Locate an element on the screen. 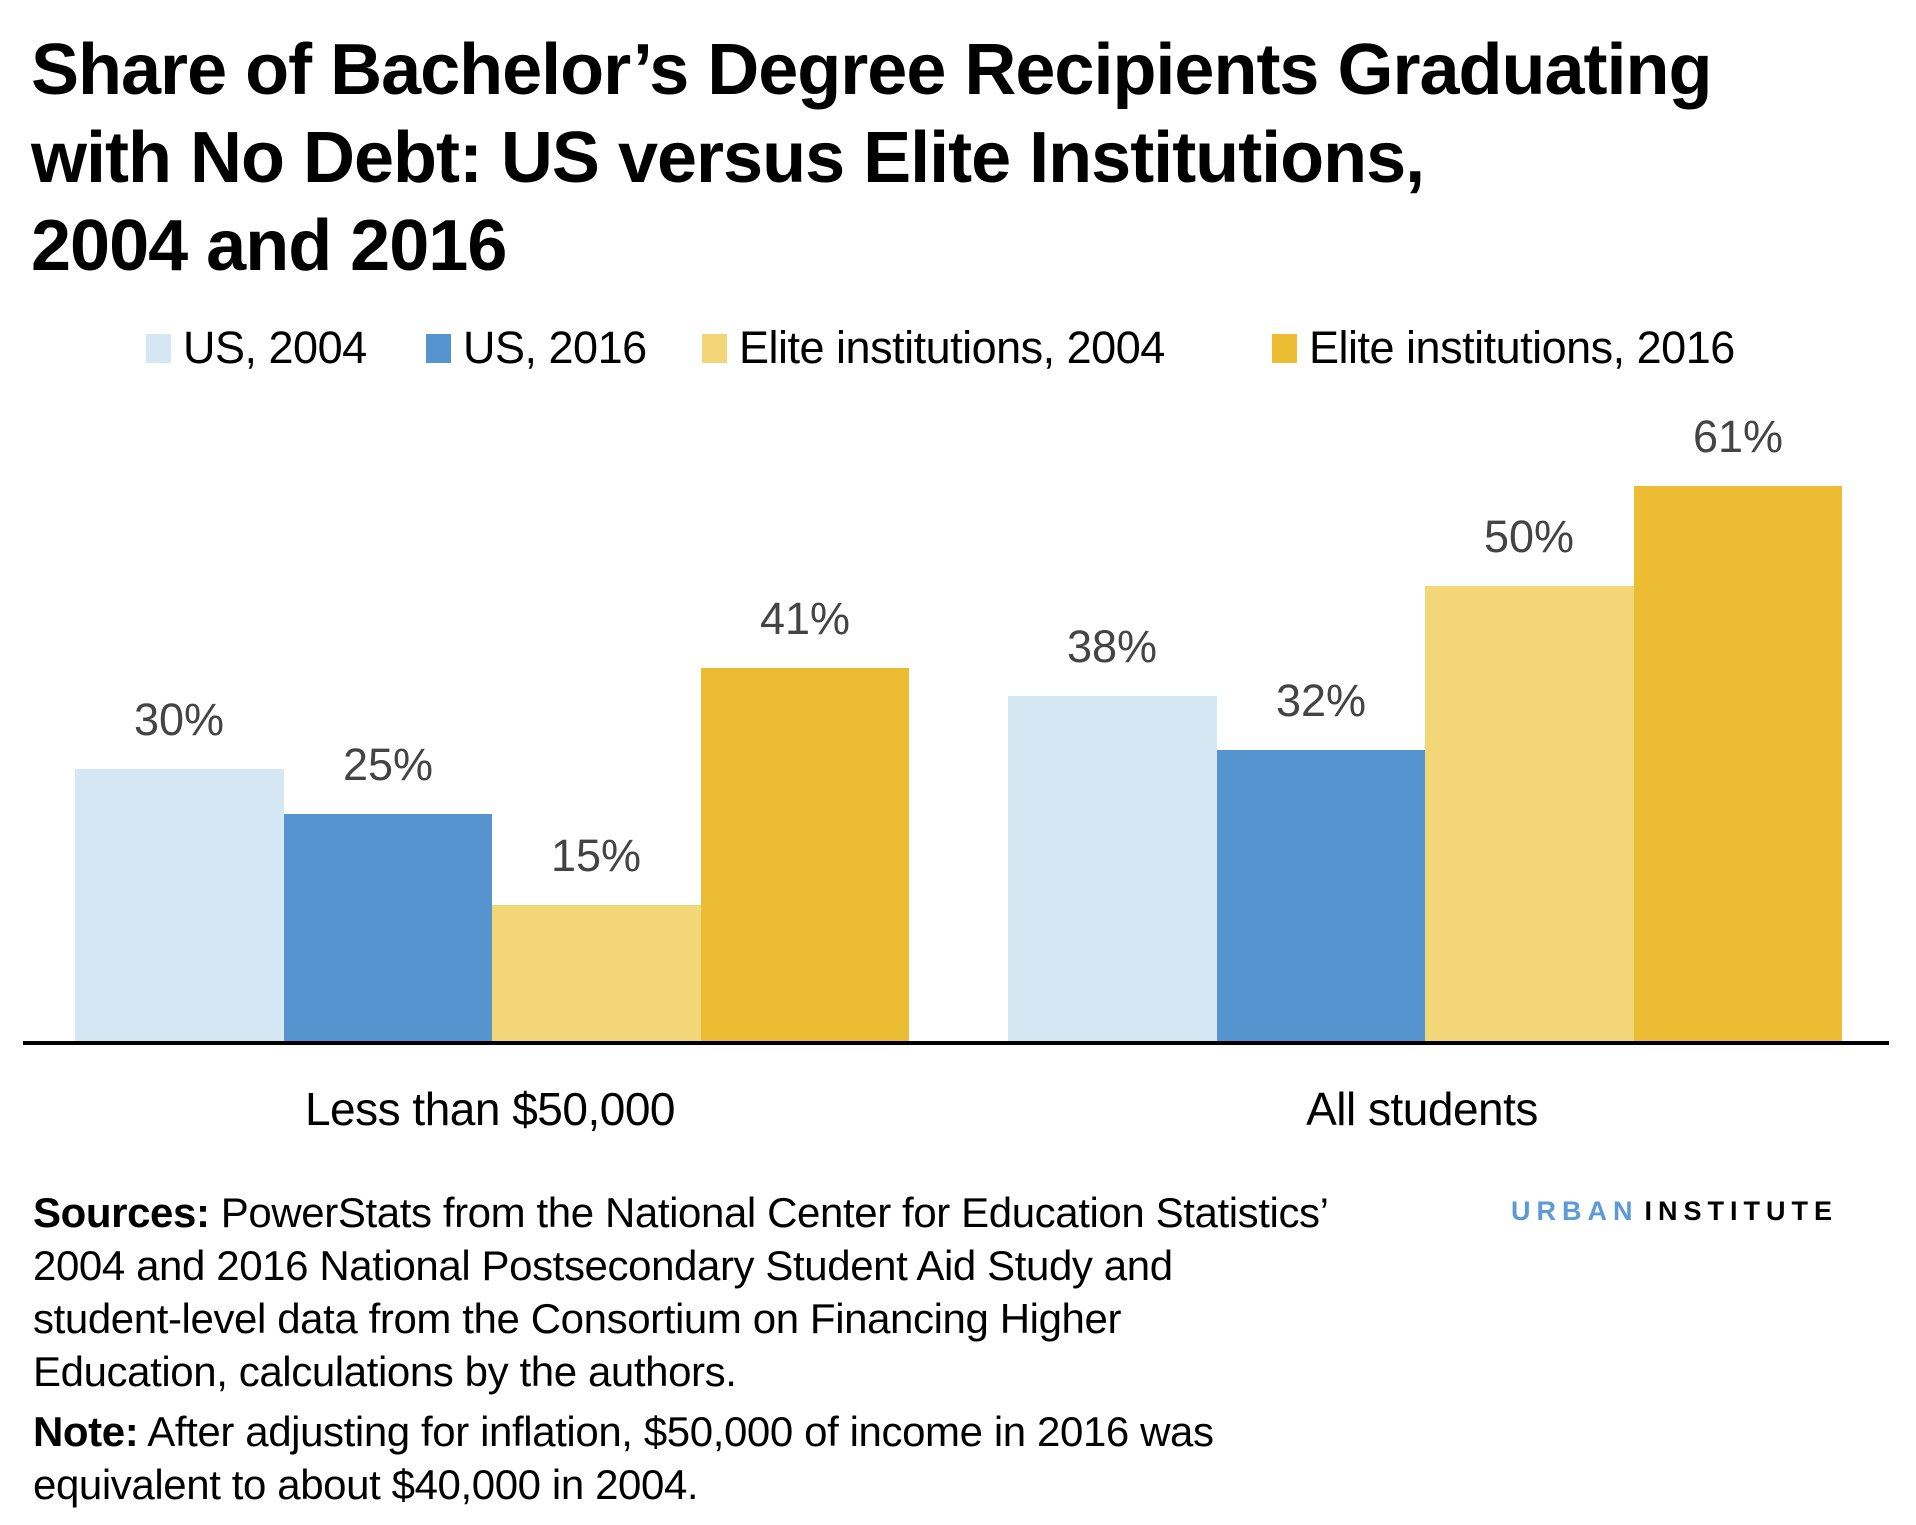 The width and height of the screenshot is (1916, 1525). legend-swatch-elite-2004 is located at coordinates (714, 348).